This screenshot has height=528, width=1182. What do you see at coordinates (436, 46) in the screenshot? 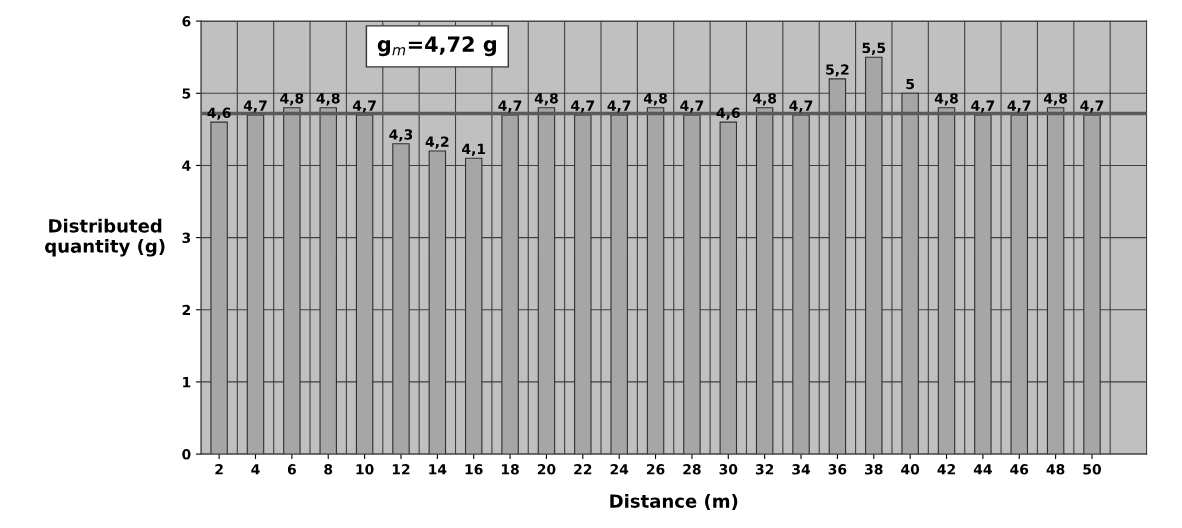
I see `ref-line-label: g$_{m}$=4,72 g` at bounding box center [436, 46].